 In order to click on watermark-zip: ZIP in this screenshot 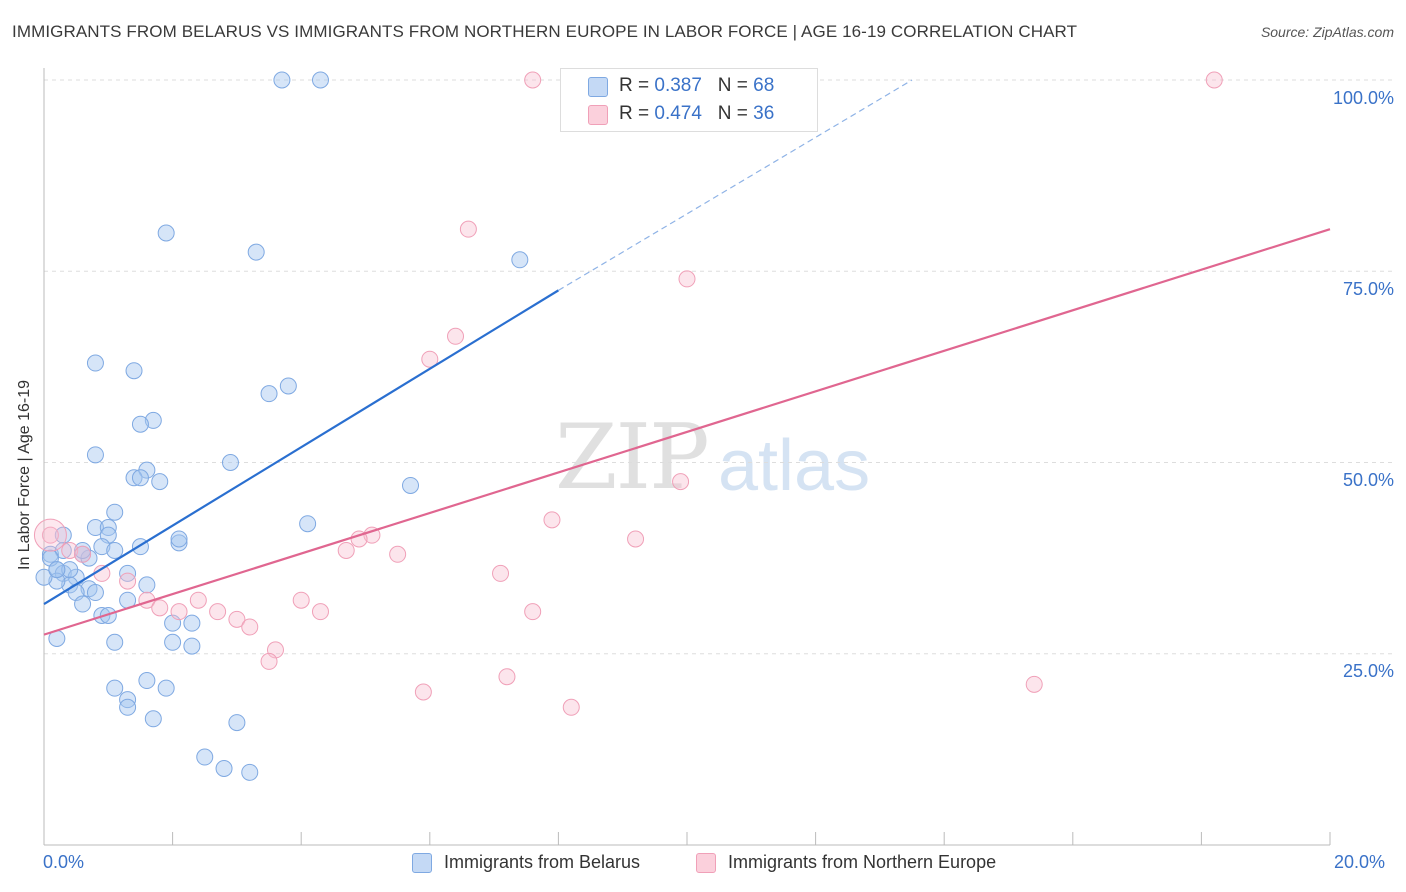, I will do `click(632, 457)`.